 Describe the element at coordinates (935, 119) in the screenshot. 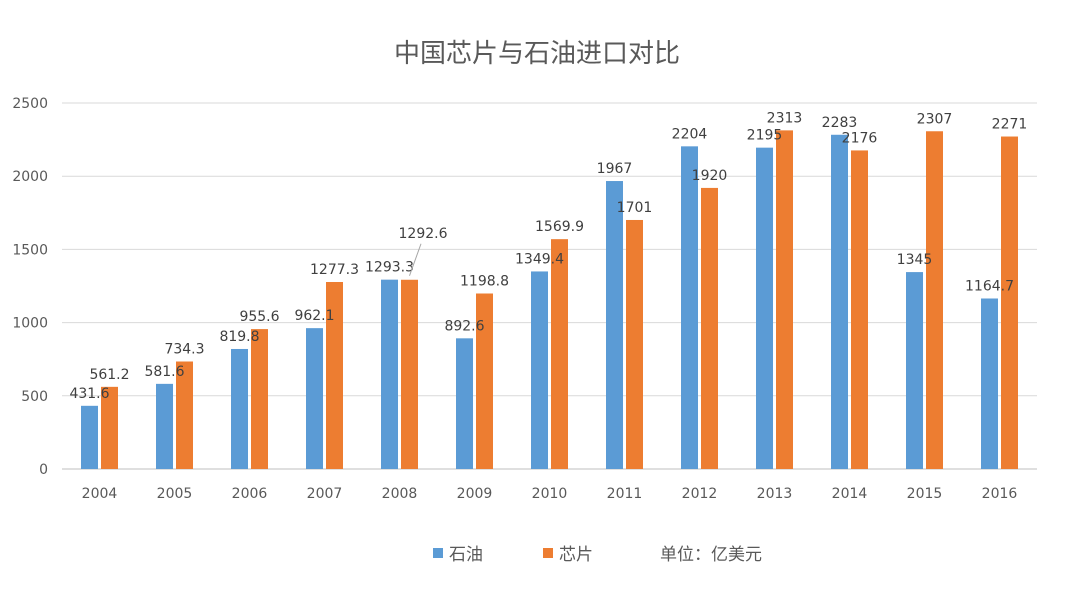

I see `data-label-chip: 2307` at that location.